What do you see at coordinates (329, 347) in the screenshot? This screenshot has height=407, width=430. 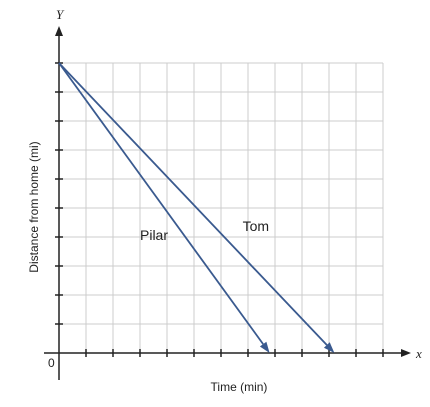 I see `series-arrowhead-tom` at bounding box center [329, 347].